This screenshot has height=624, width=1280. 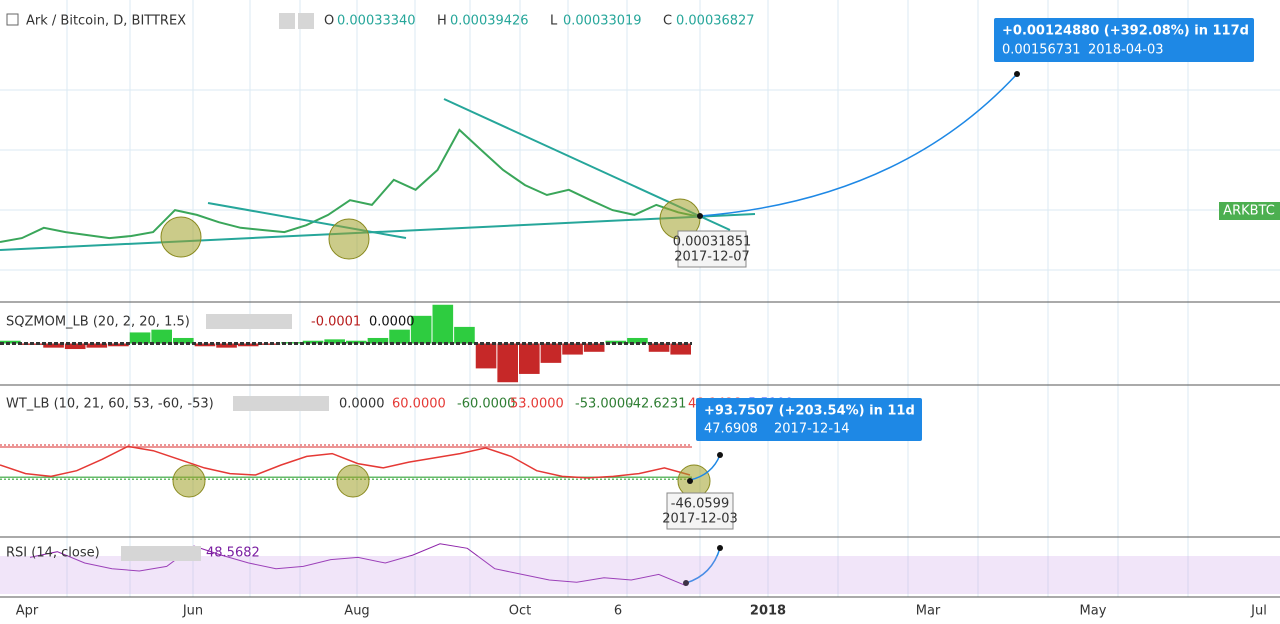 What do you see at coordinates (110, 404) in the screenshot?
I see `indicator-label: WT_LB (10, 21, 60, 53, -60, -53)` at bounding box center [110, 404].